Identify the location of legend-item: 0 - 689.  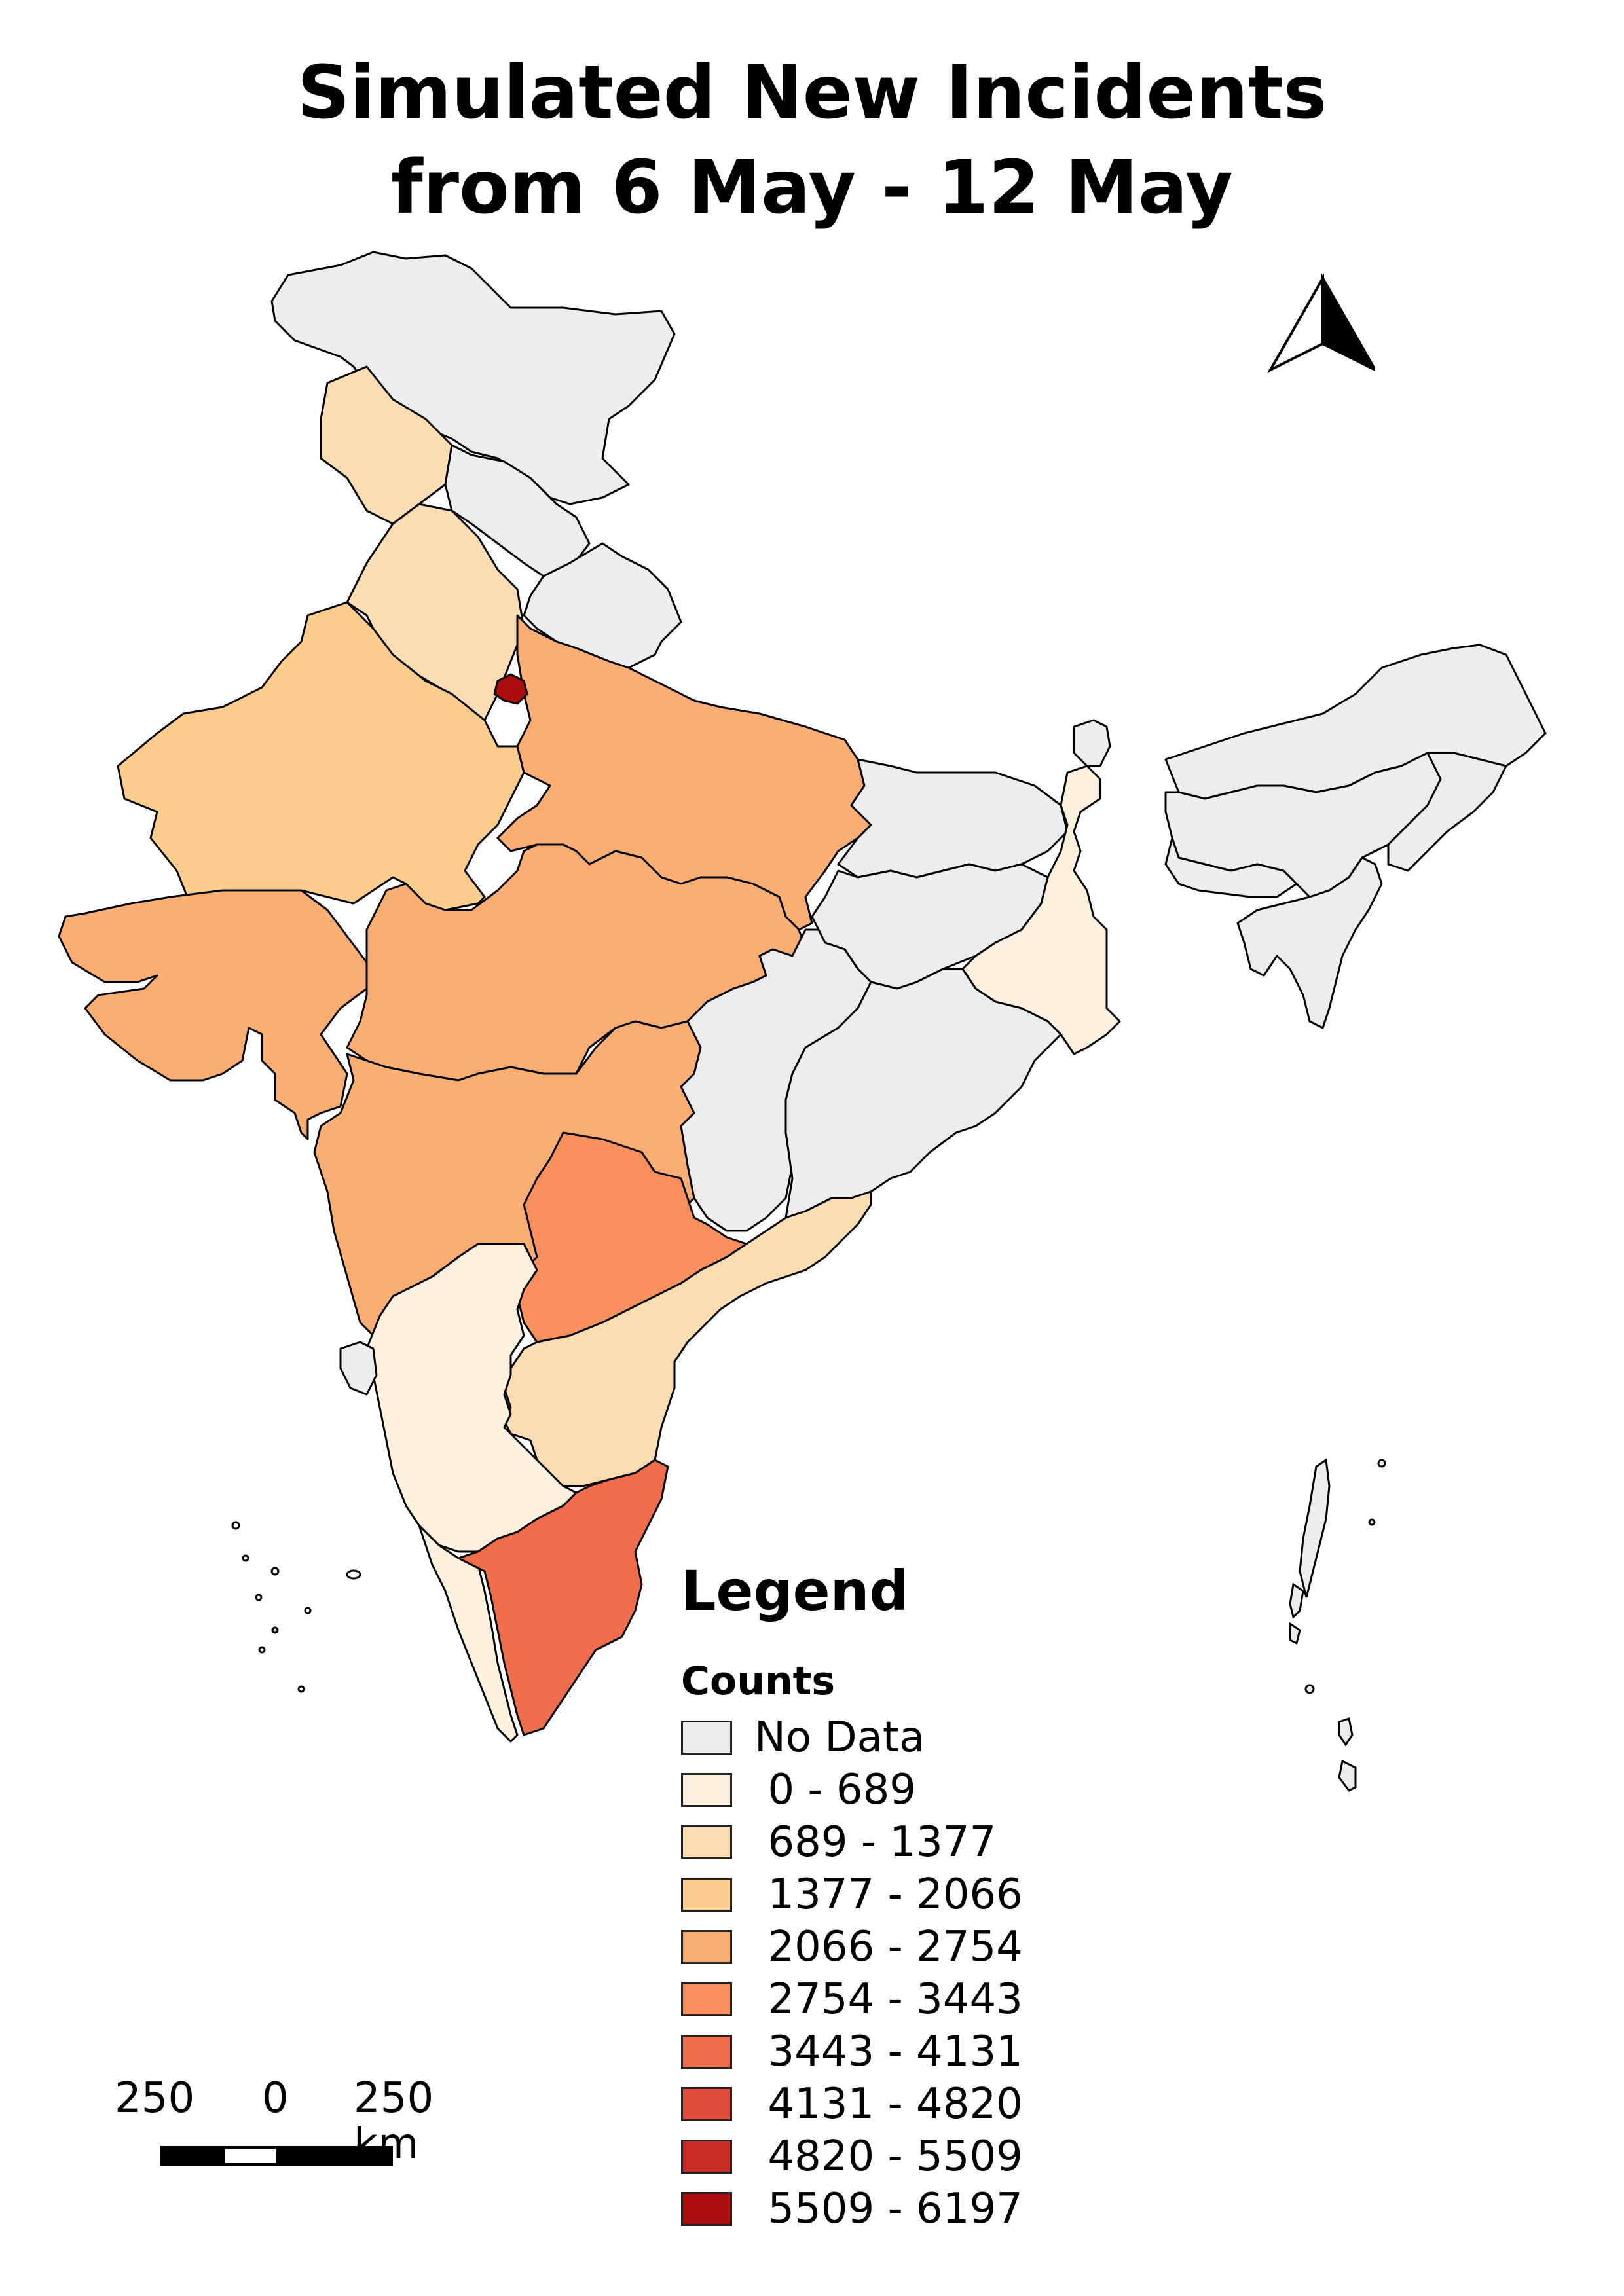
(852, 1790).